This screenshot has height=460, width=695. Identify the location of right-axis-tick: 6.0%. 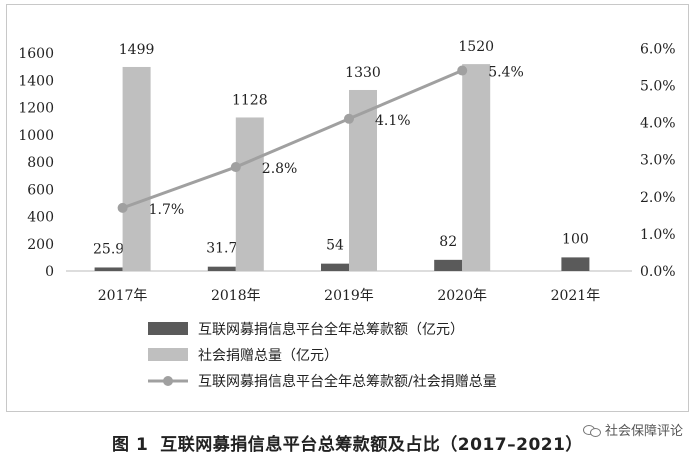
(658, 49).